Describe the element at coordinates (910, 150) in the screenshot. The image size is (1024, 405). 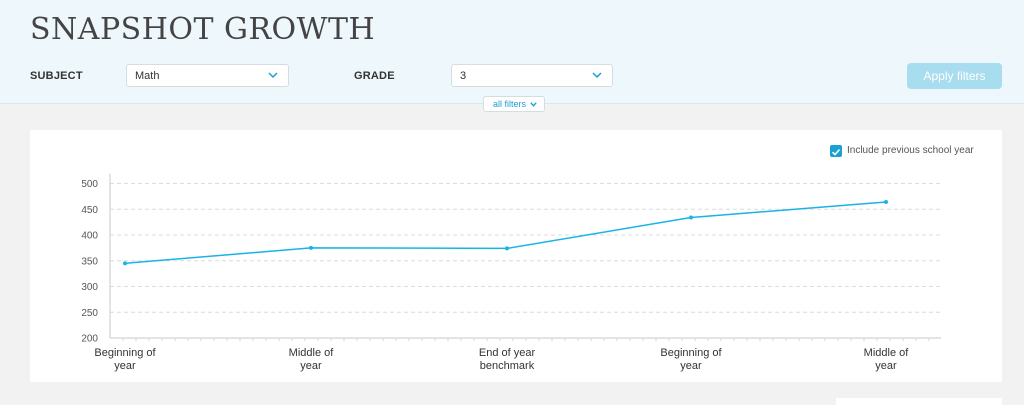
I see `include-previous-year-label: Include previous school year` at that location.